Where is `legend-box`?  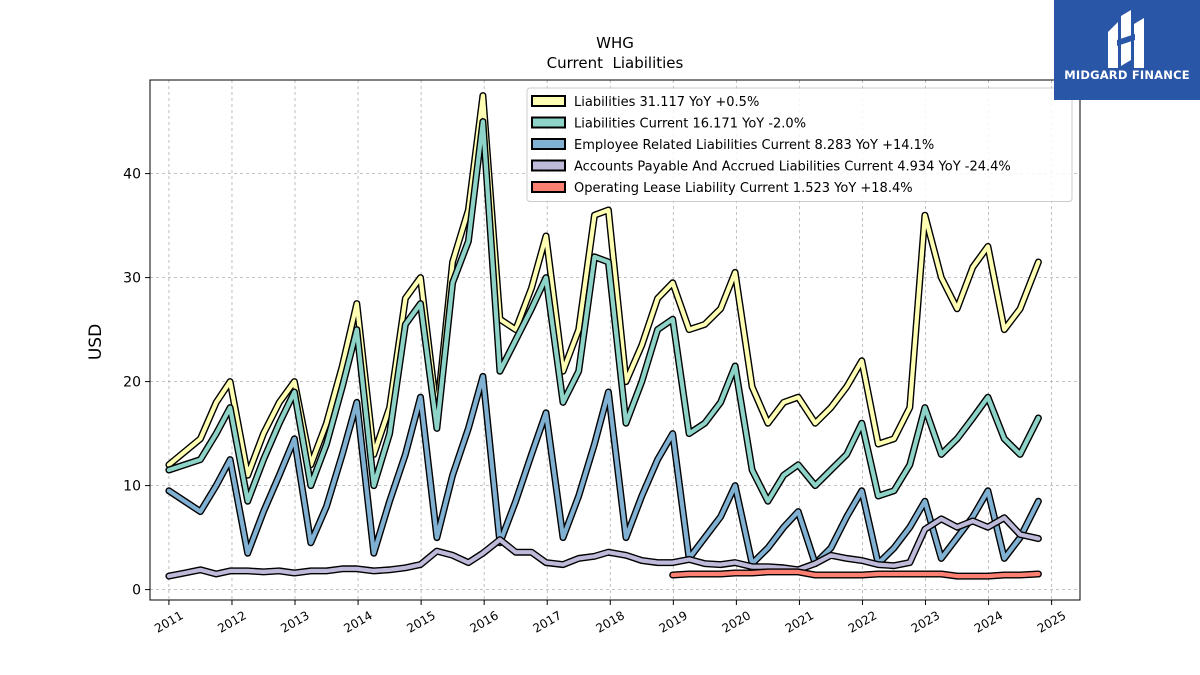 legend-box is located at coordinates (799, 144).